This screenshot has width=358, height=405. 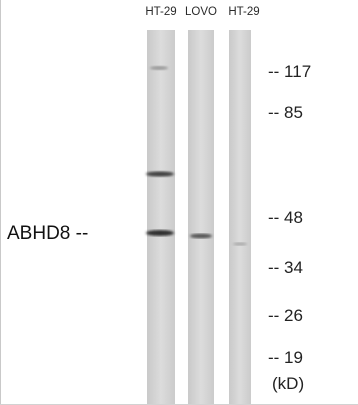 I want to click on lane-label-3: HT-29, so click(x=244, y=12).